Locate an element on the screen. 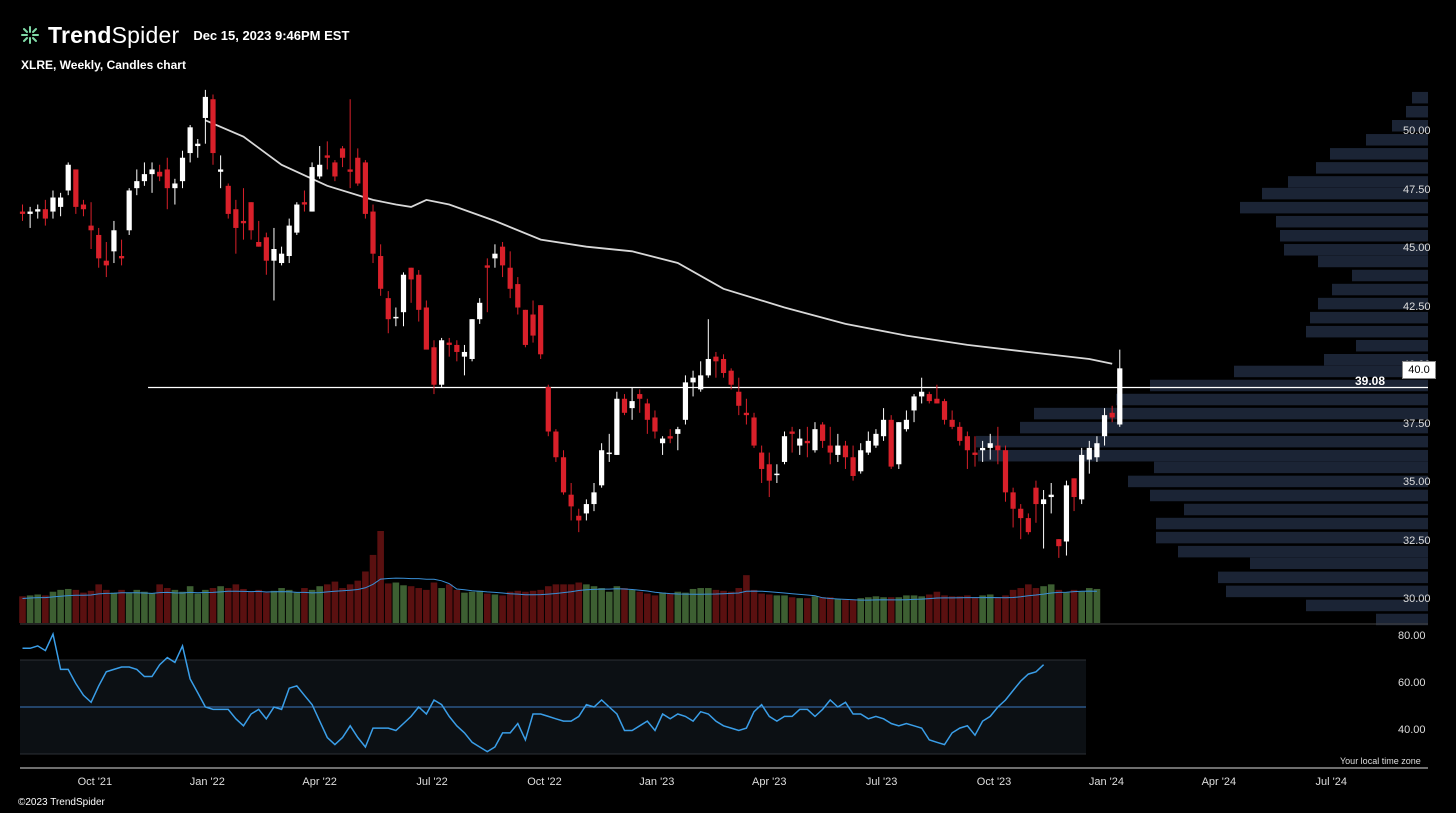  price-tick-label: 37.50 is located at coordinates (1417, 423).